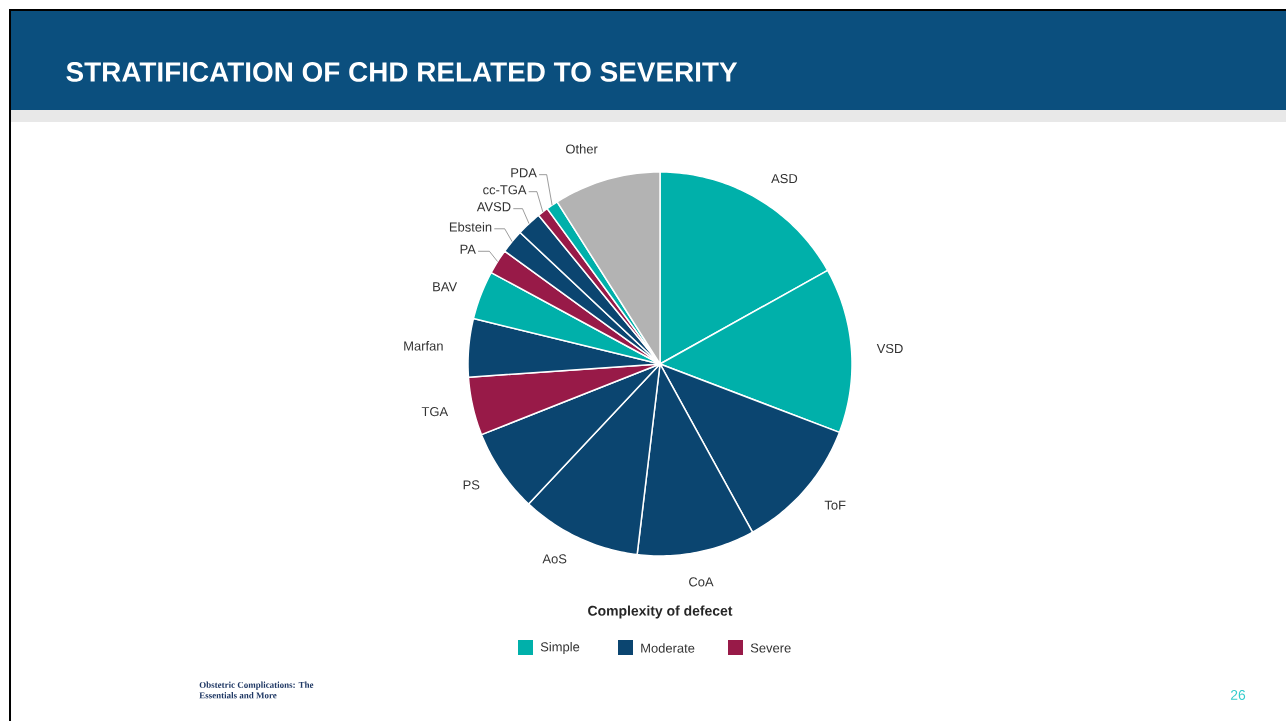 The height and width of the screenshot is (721, 1286). Describe the element at coordinates (560, 648) in the screenshot. I see `text: Simple` at that location.